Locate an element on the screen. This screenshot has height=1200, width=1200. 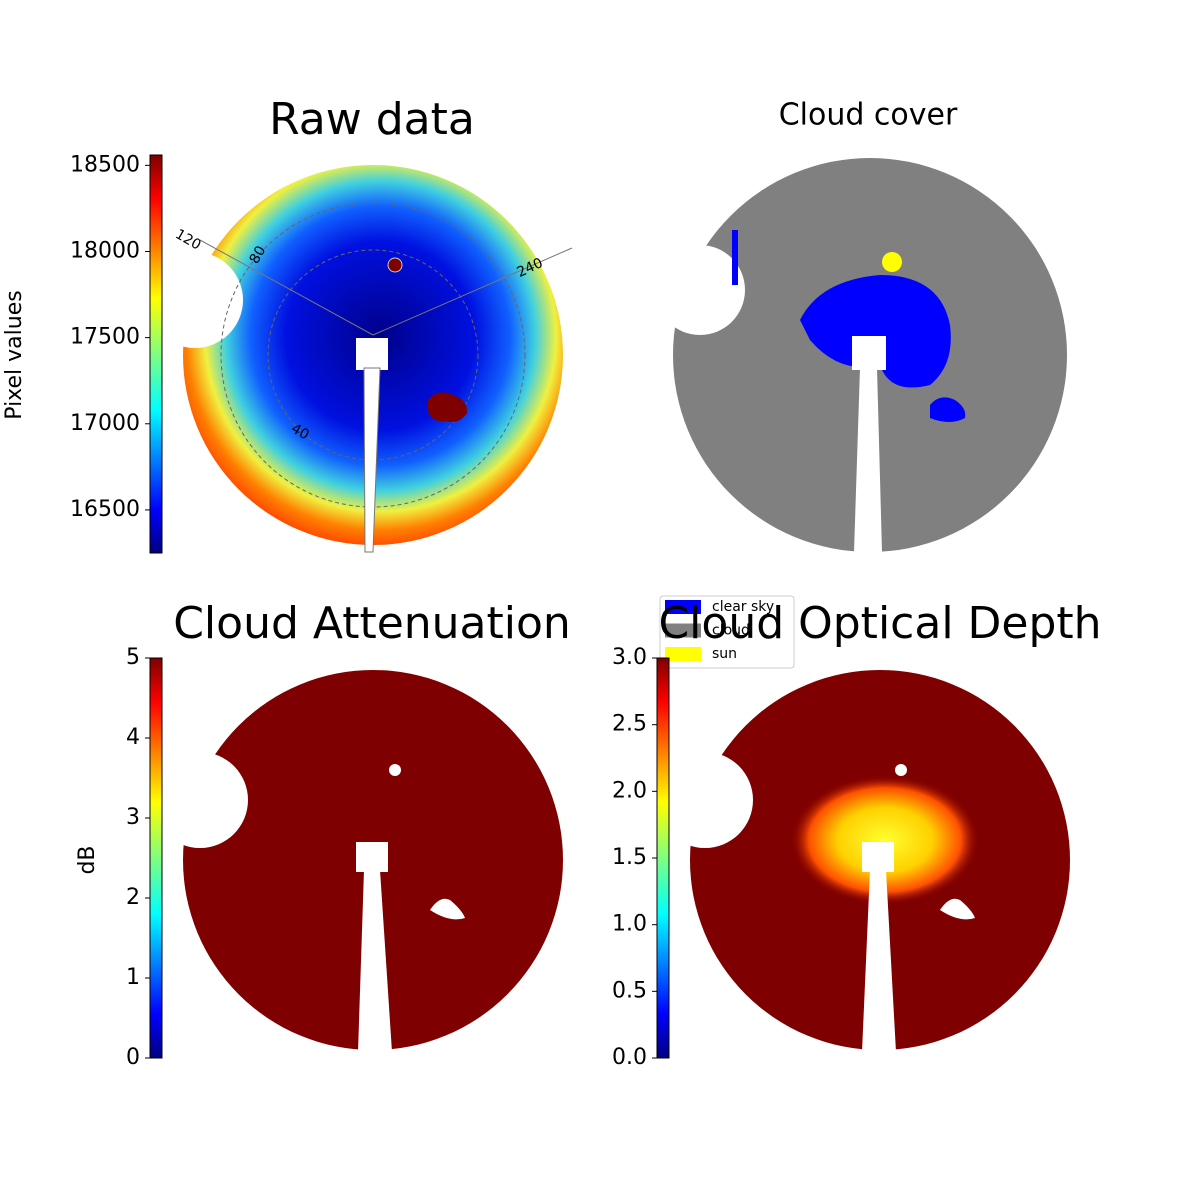
tick-label: 0.0 is located at coordinates (629, 1057).